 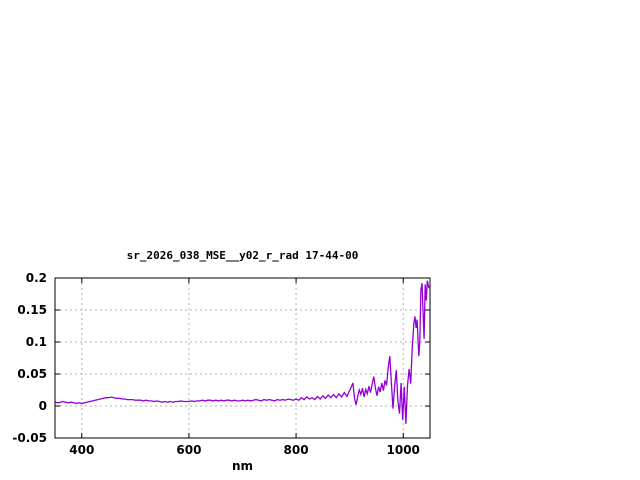 I want to click on y-tick-label: 0.05, so click(x=32, y=374).